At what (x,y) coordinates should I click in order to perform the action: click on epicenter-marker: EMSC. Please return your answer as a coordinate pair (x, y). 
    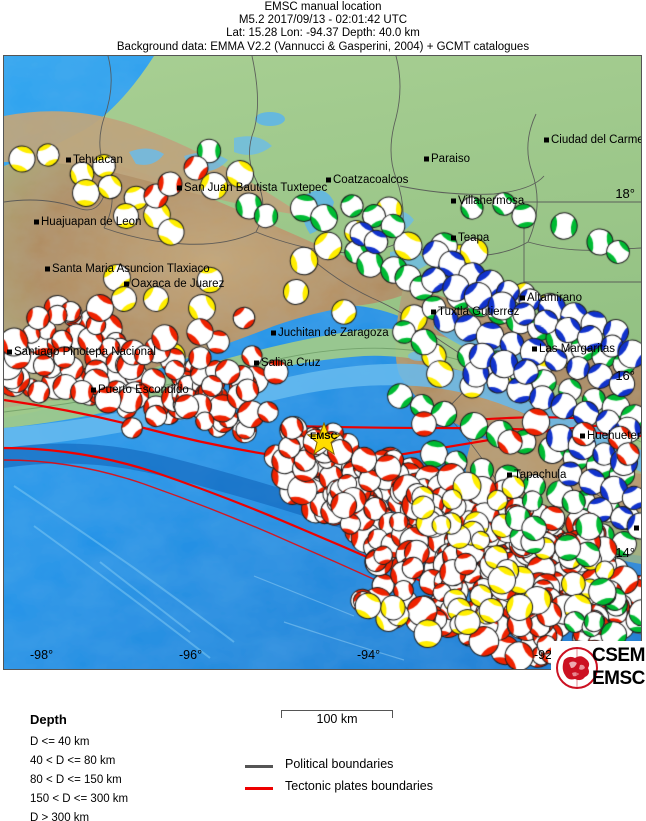
    Looking at the image, I should click on (324, 439).